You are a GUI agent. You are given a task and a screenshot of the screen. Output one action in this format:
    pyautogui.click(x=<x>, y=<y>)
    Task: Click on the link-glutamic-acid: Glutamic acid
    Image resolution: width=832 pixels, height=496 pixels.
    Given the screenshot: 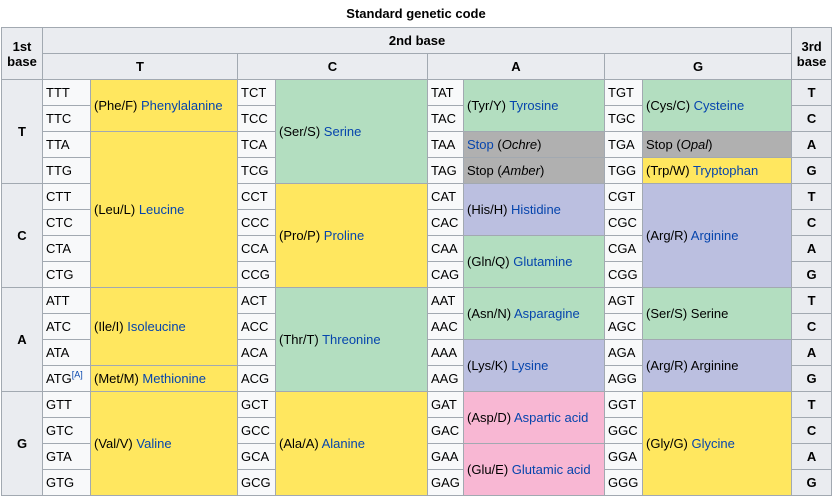 What is the action you would take?
    pyautogui.click(x=551, y=469)
    